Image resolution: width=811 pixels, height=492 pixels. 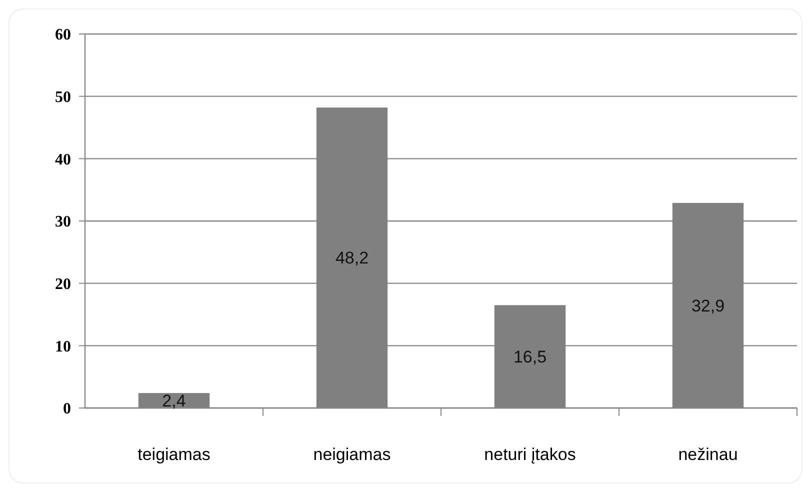 I want to click on data-label: 32,9, so click(x=708, y=306).